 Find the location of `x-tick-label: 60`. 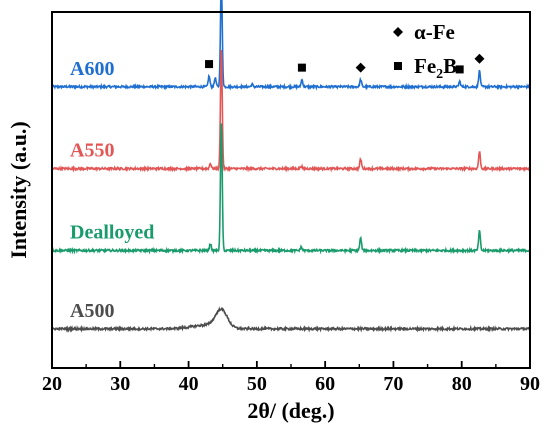

x-tick-label: 60 is located at coordinates (325, 384).